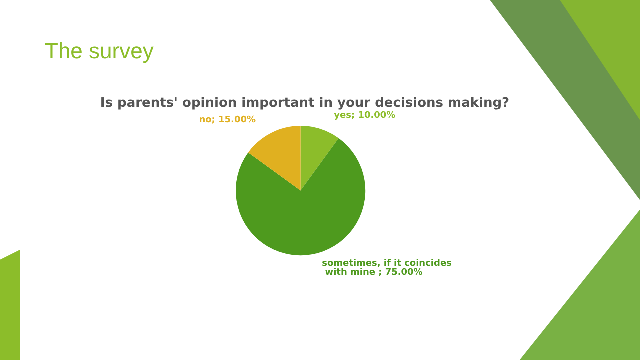  I want to click on slice-label: yes; 10.00%, so click(365, 115).